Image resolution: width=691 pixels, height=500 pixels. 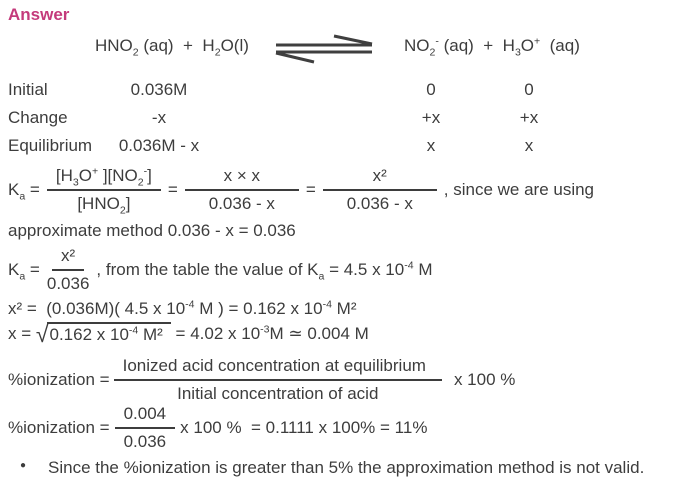 I want to click on ice-cell-hno2: 0.036M, so click(x=159, y=89).